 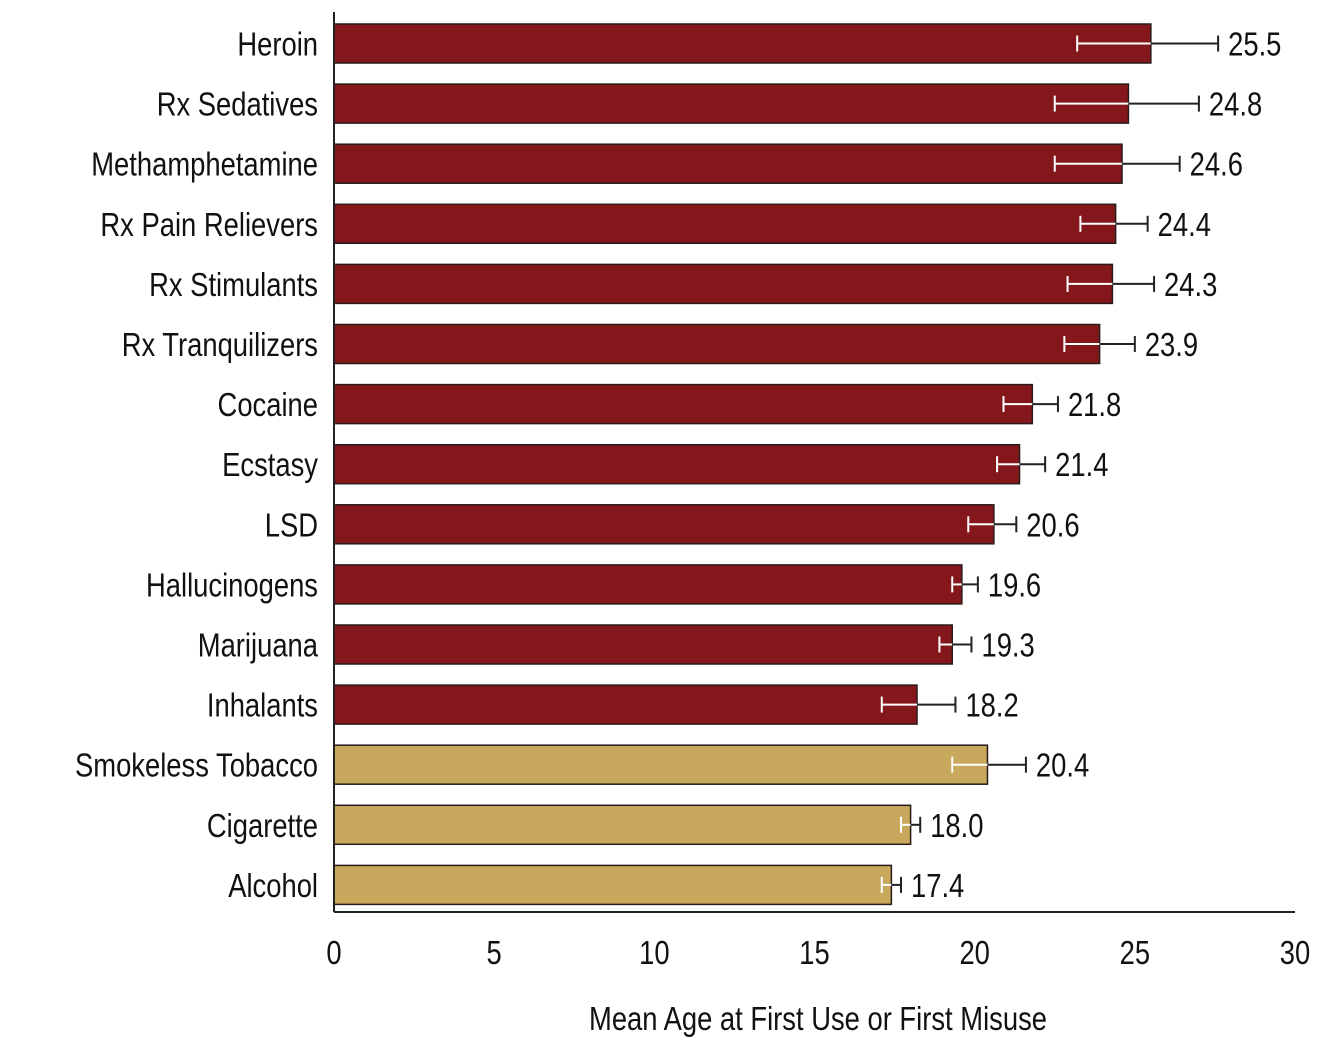 I want to click on category-label: Hallucinogens, so click(x=232, y=586).